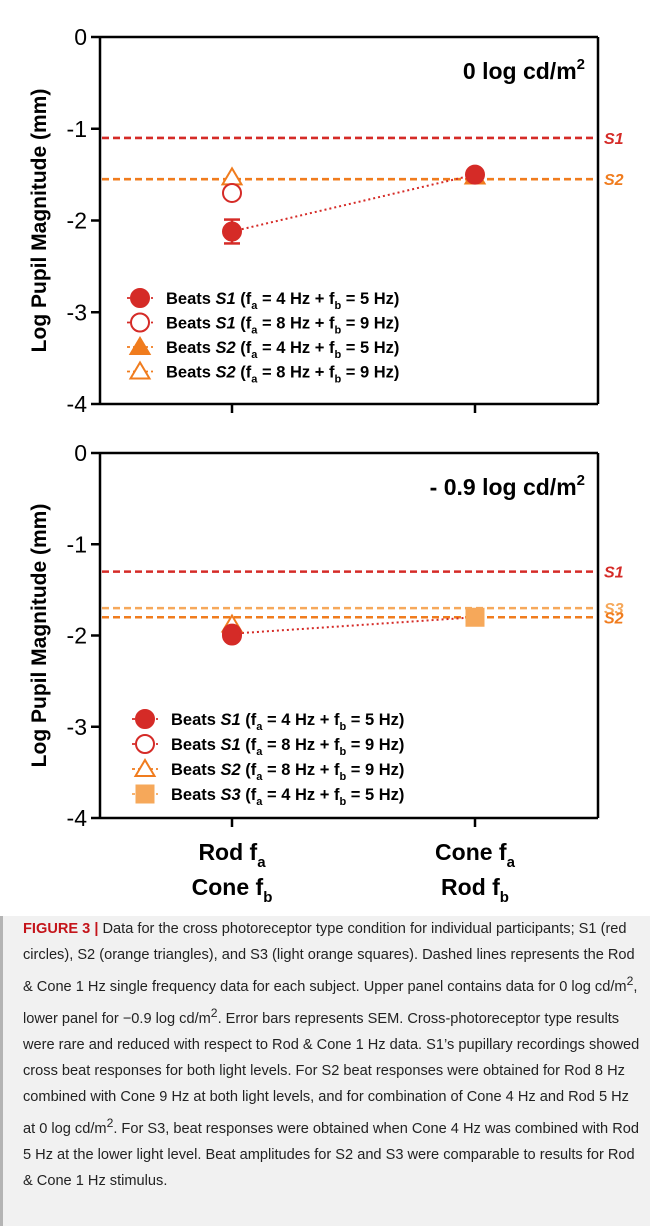  What do you see at coordinates (353, 203) in the screenshot?
I see `connector-line` at bounding box center [353, 203].